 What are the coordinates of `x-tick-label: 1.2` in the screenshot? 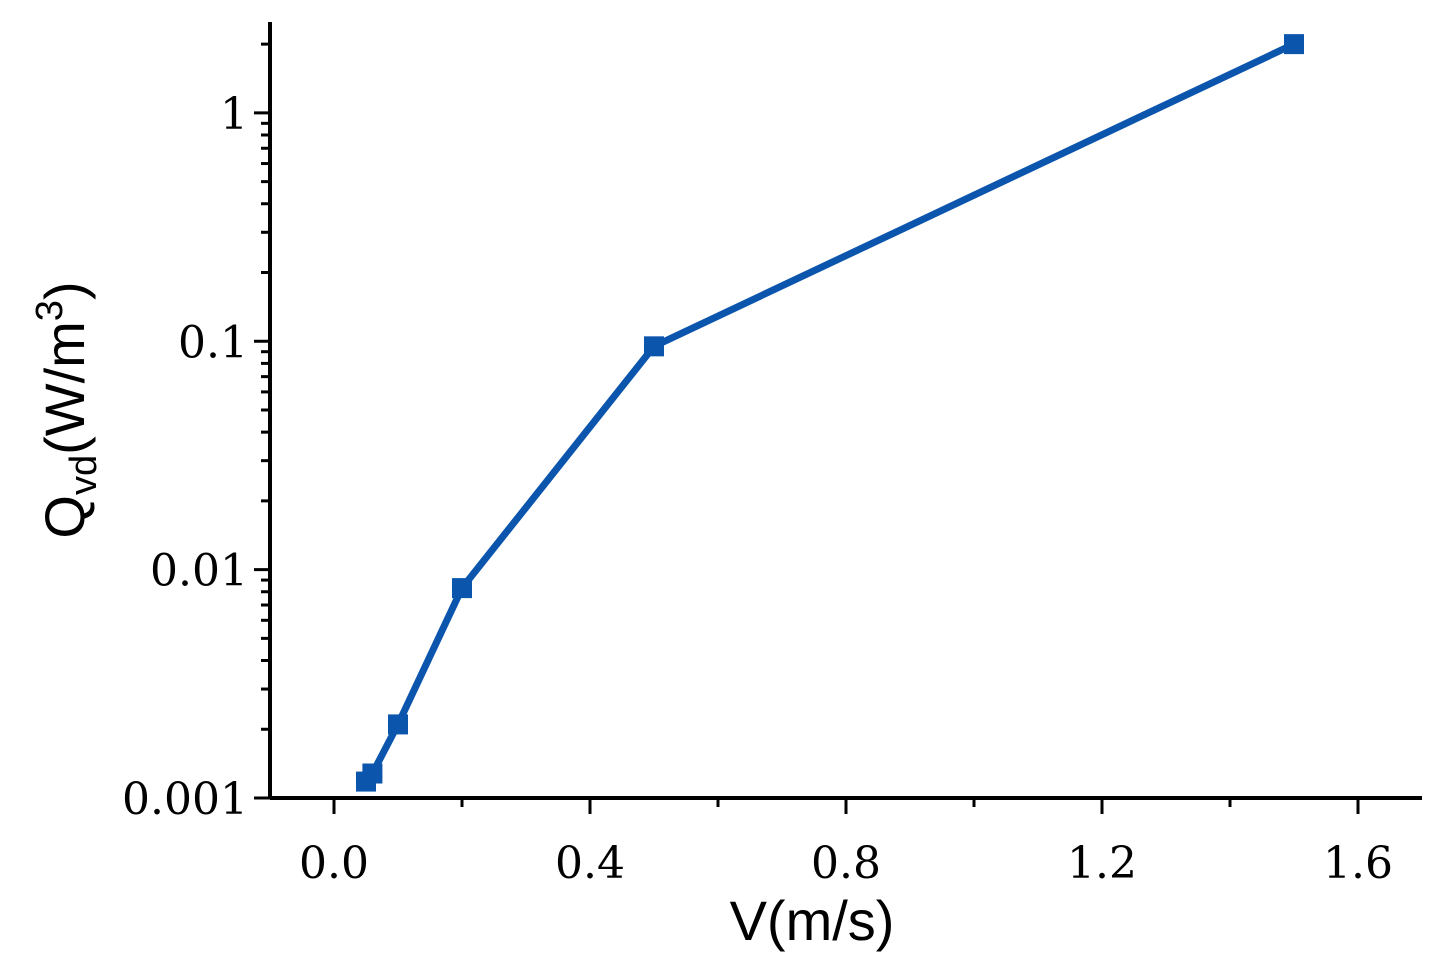 It's located at (1102, 863).